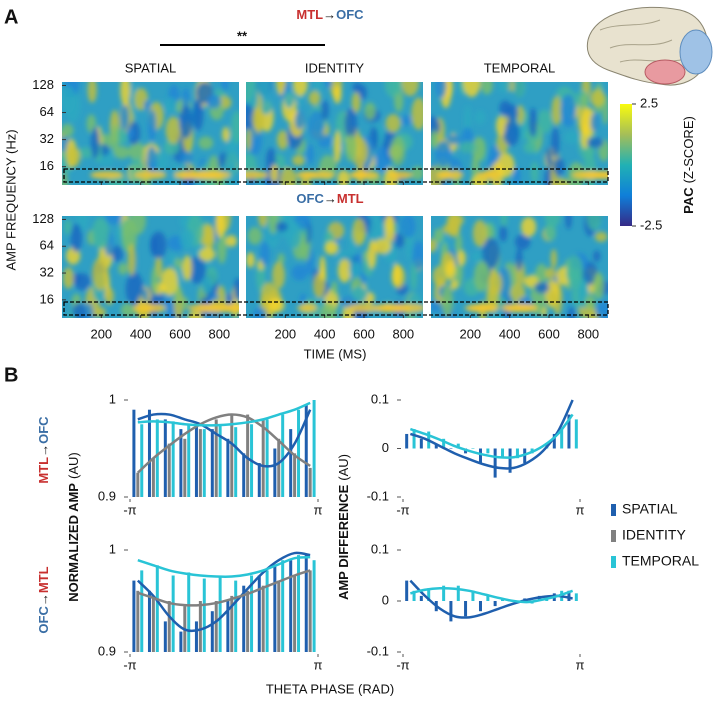  I want to click on y-tick-label: 0.9, so click(107, 650).